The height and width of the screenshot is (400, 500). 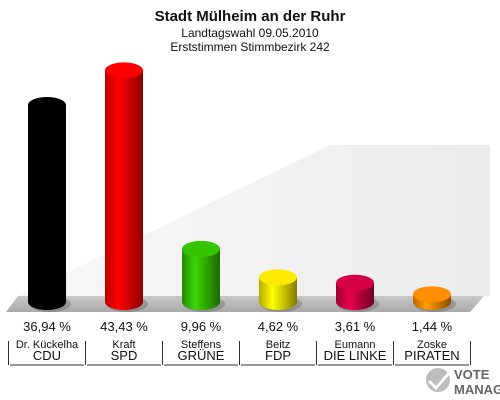 What do you see at coordinates (250, 47) in the screenshot?
I see `chart-subtitle-district: Erststimmen Stimmbezirk 242` at bounding box center [250, 47].